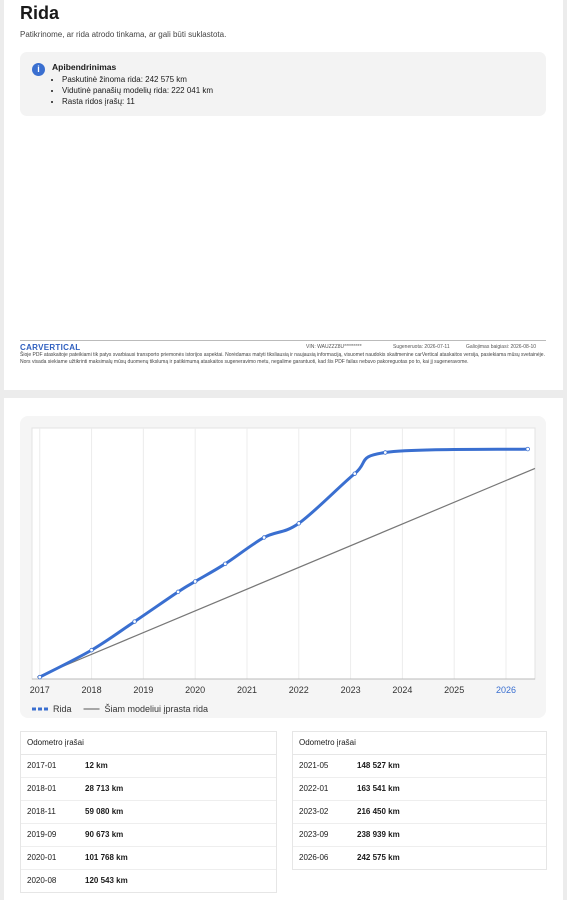  I want to click on table-row: 2022-01 163 541 km, so click(419, 789).